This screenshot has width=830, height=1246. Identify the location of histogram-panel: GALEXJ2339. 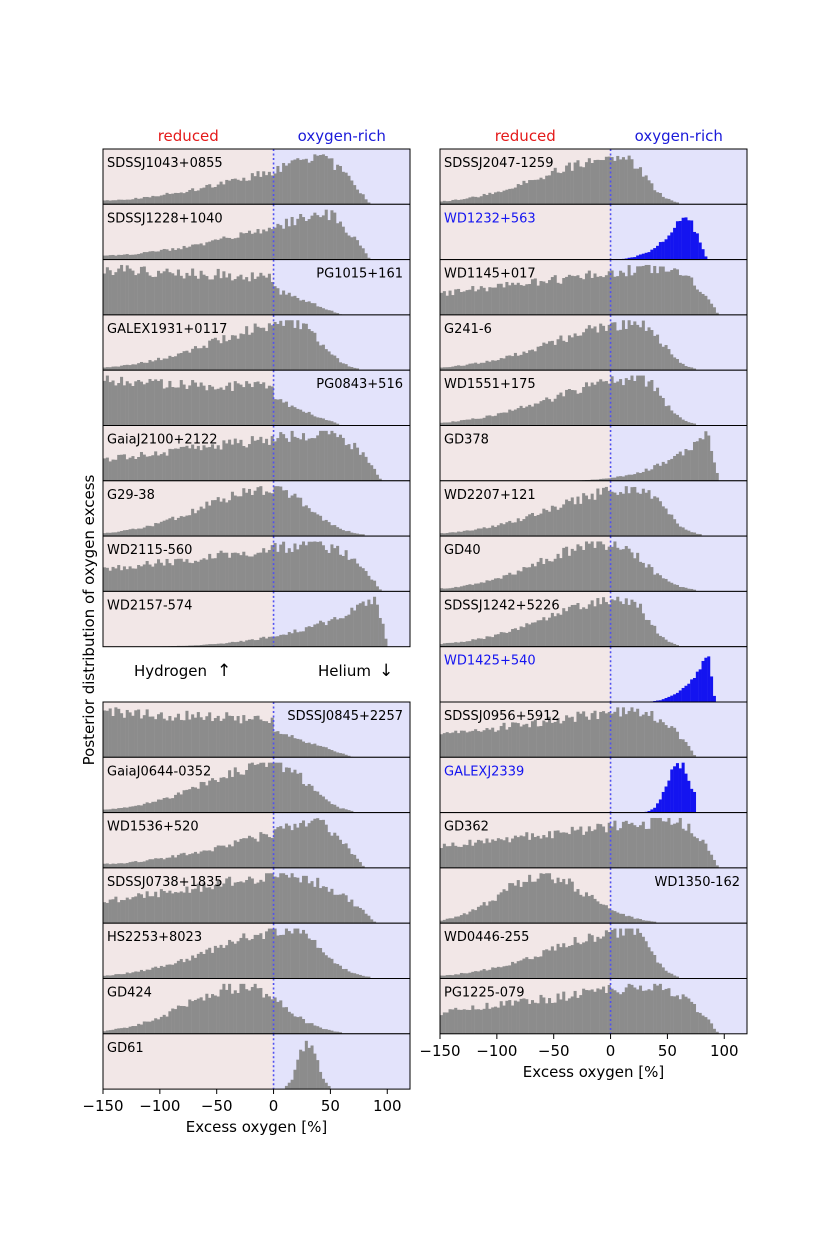
(593, 785).